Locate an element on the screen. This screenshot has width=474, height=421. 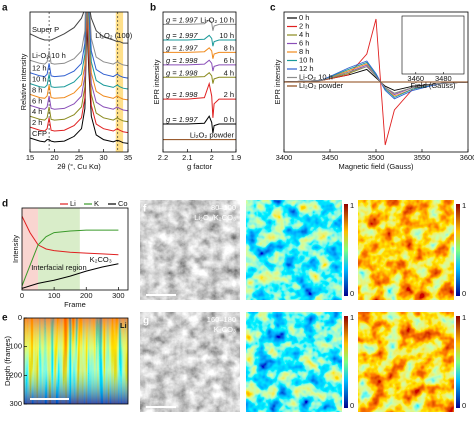
x-tick-label: 2 is located at coordinates (212, 157).